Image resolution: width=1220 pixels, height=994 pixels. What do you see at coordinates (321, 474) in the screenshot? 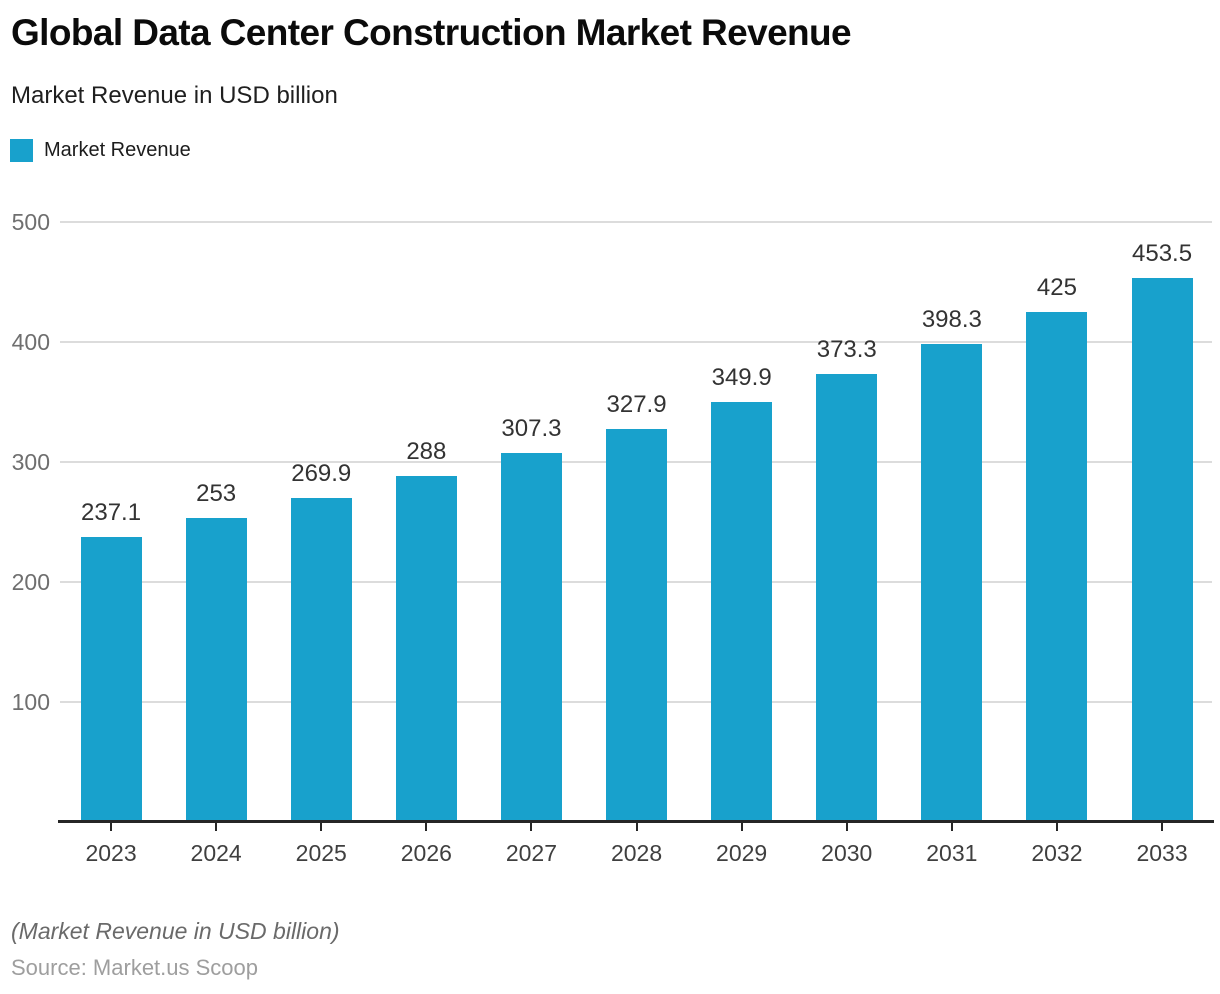
I see `bar-value-label: 269.9` at bounding box center [321, 474].